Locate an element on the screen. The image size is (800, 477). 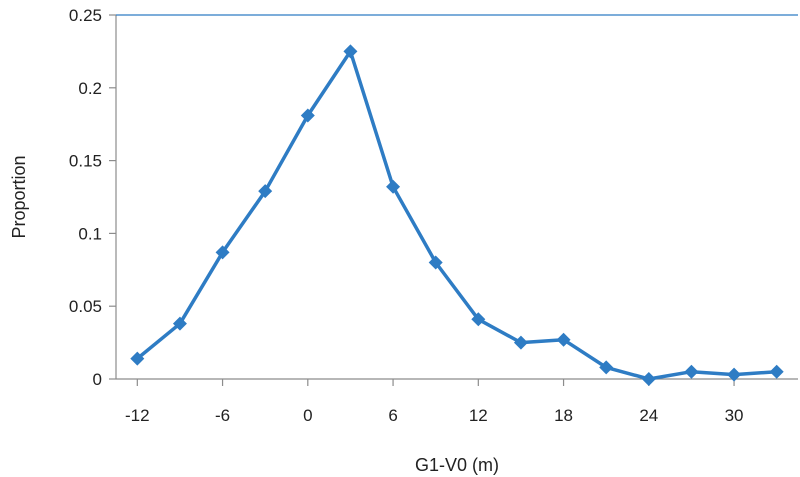
x-tick-label: 30 is located at coordinates (734, 415).